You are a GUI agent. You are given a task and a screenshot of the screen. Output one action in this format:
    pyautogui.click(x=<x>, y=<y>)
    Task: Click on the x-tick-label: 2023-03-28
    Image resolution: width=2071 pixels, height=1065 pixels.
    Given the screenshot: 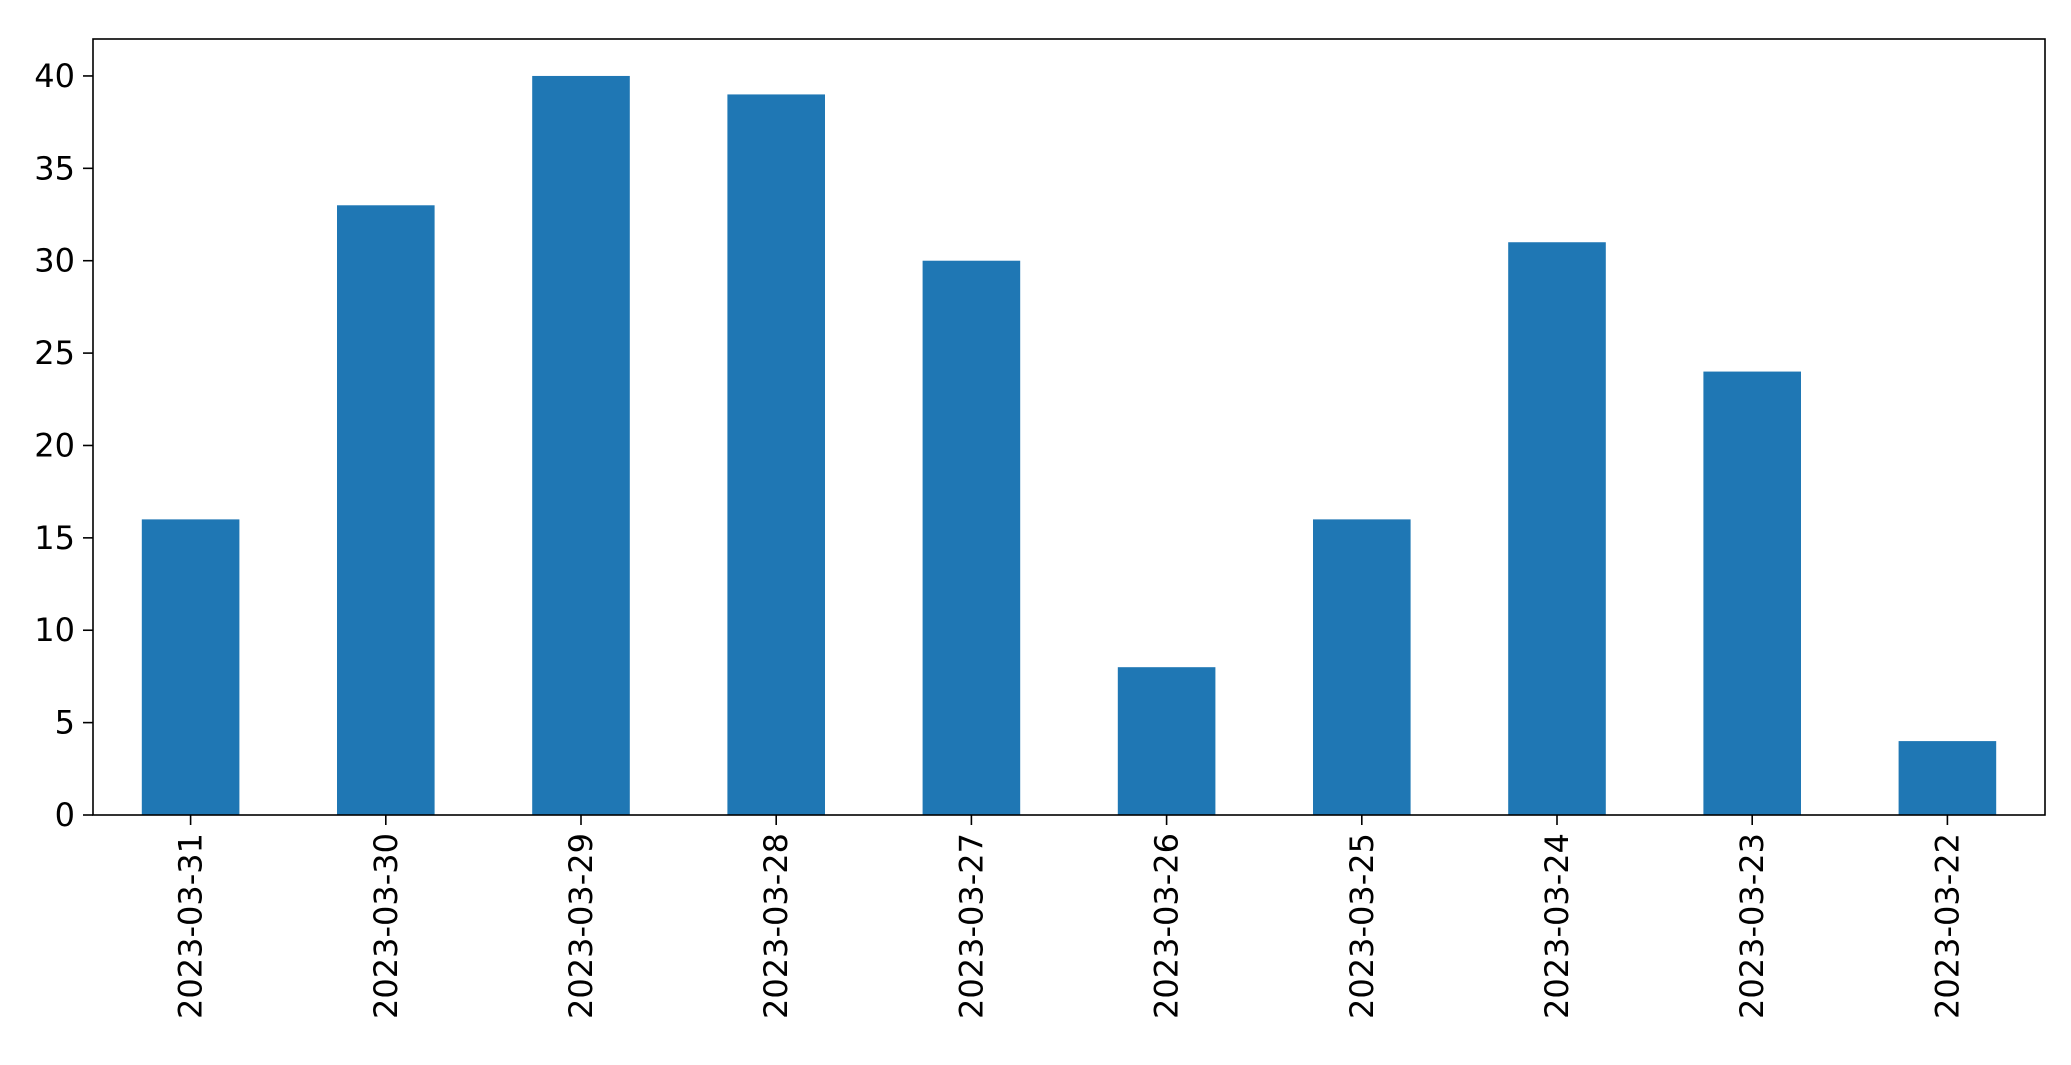 What is the action you would take?
    pyautogui.click(x=776, y=926)
    